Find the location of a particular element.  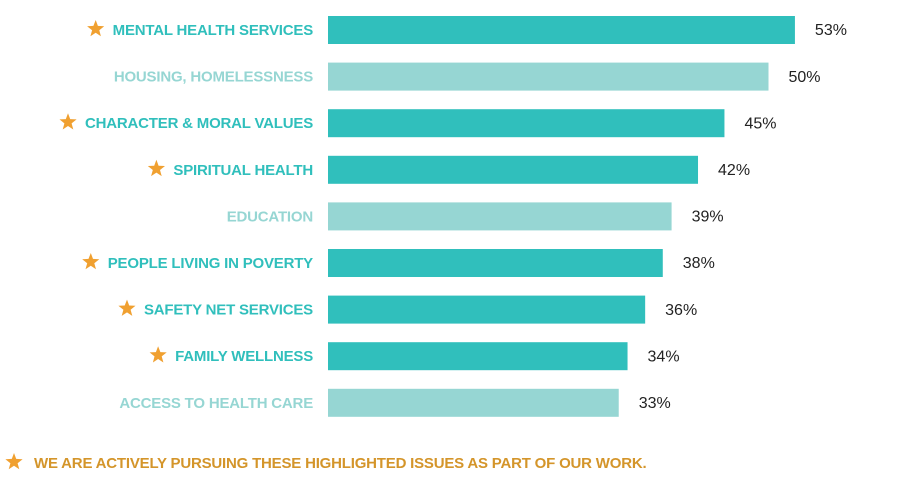

category-label: HOUSING, HOMELESSNESS is located at coordinates (213, 77).